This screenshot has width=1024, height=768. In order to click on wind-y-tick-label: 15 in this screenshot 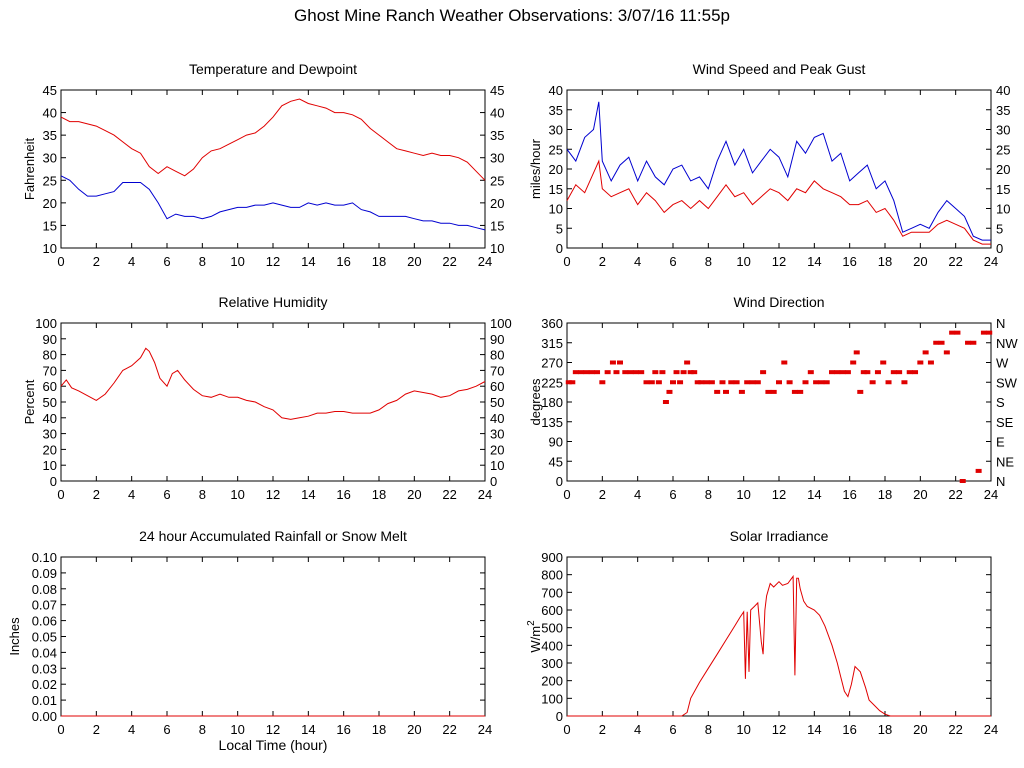, I will do `click(556, 189)`.